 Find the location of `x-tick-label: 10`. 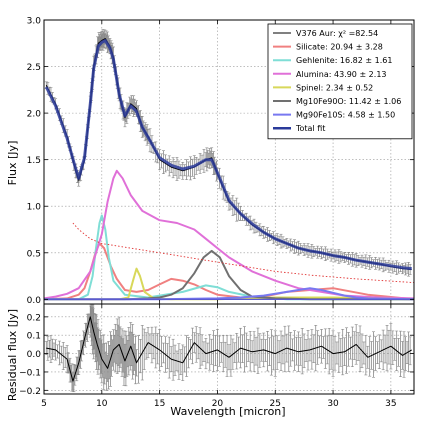

x-tick-label: 10 is located at coordinates (102, 404).